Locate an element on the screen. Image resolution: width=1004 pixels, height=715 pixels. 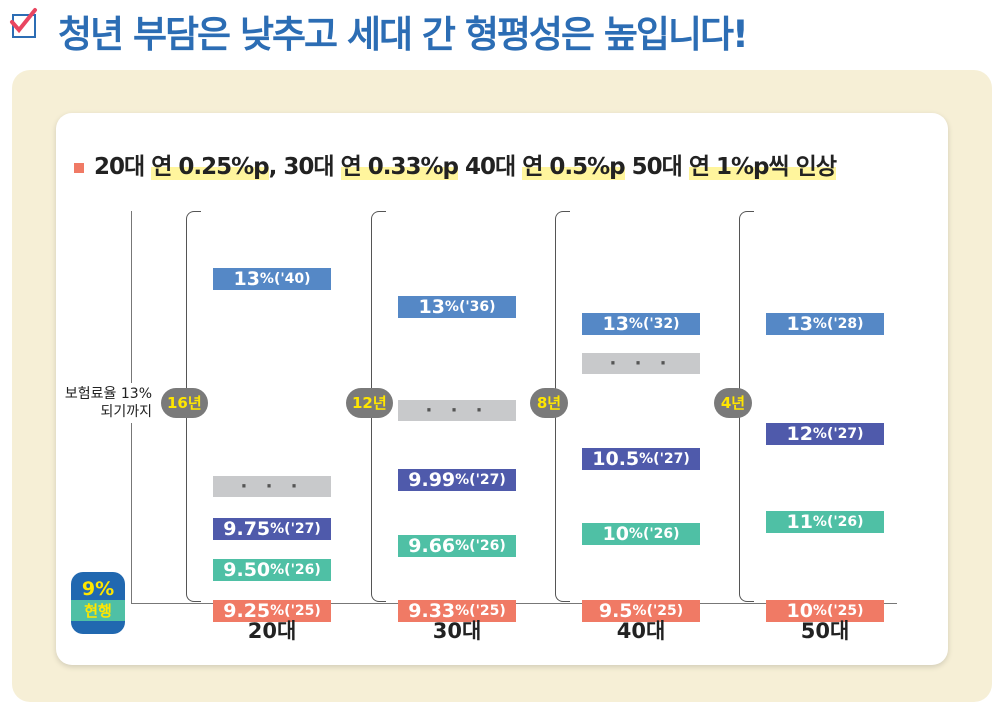
bar-segment: 10.5% ('27) is located at coordinates (641, 459).